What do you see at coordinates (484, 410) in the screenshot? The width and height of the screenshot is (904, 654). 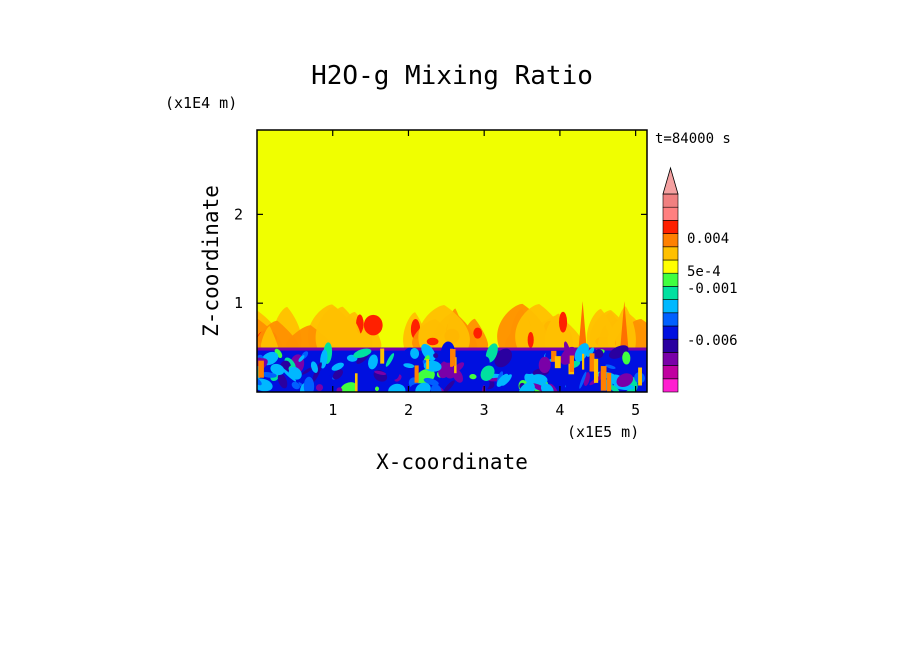 I see `x-tick-label: 3` at bounding box center [484, 410].